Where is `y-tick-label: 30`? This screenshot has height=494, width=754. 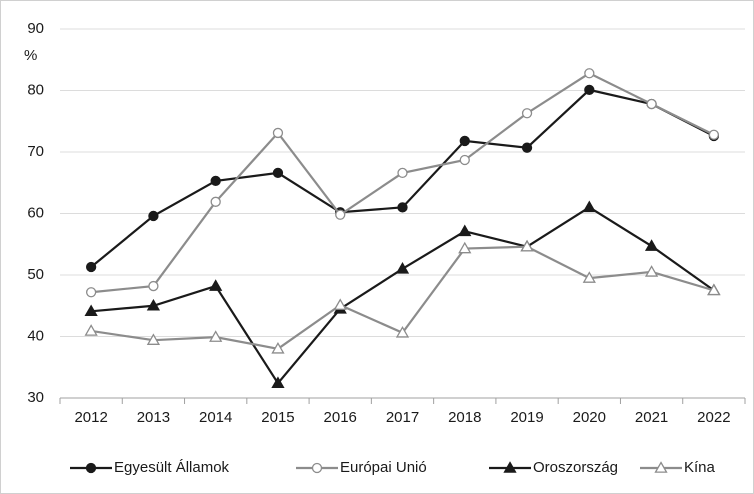
y-tick-label: 30 is located at coordinates (35, 397).